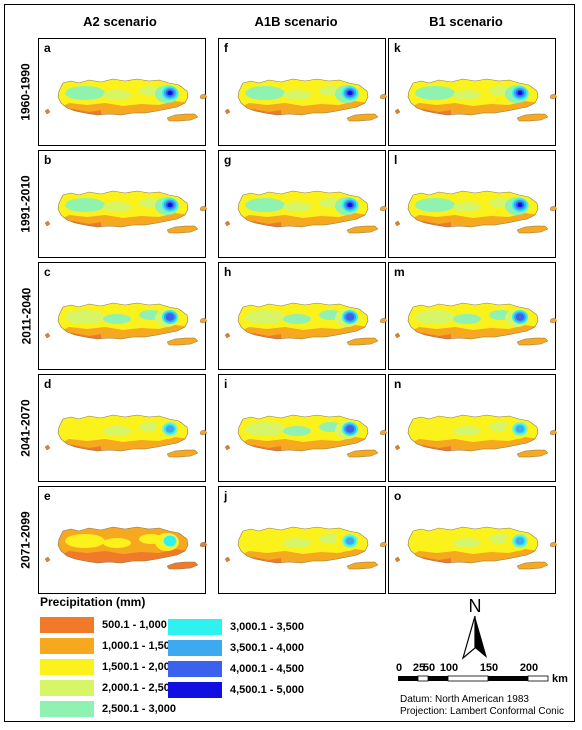 This screenshot has height=730, width=582. I want to click on scale-tick-label: 100, so click(449, 668).